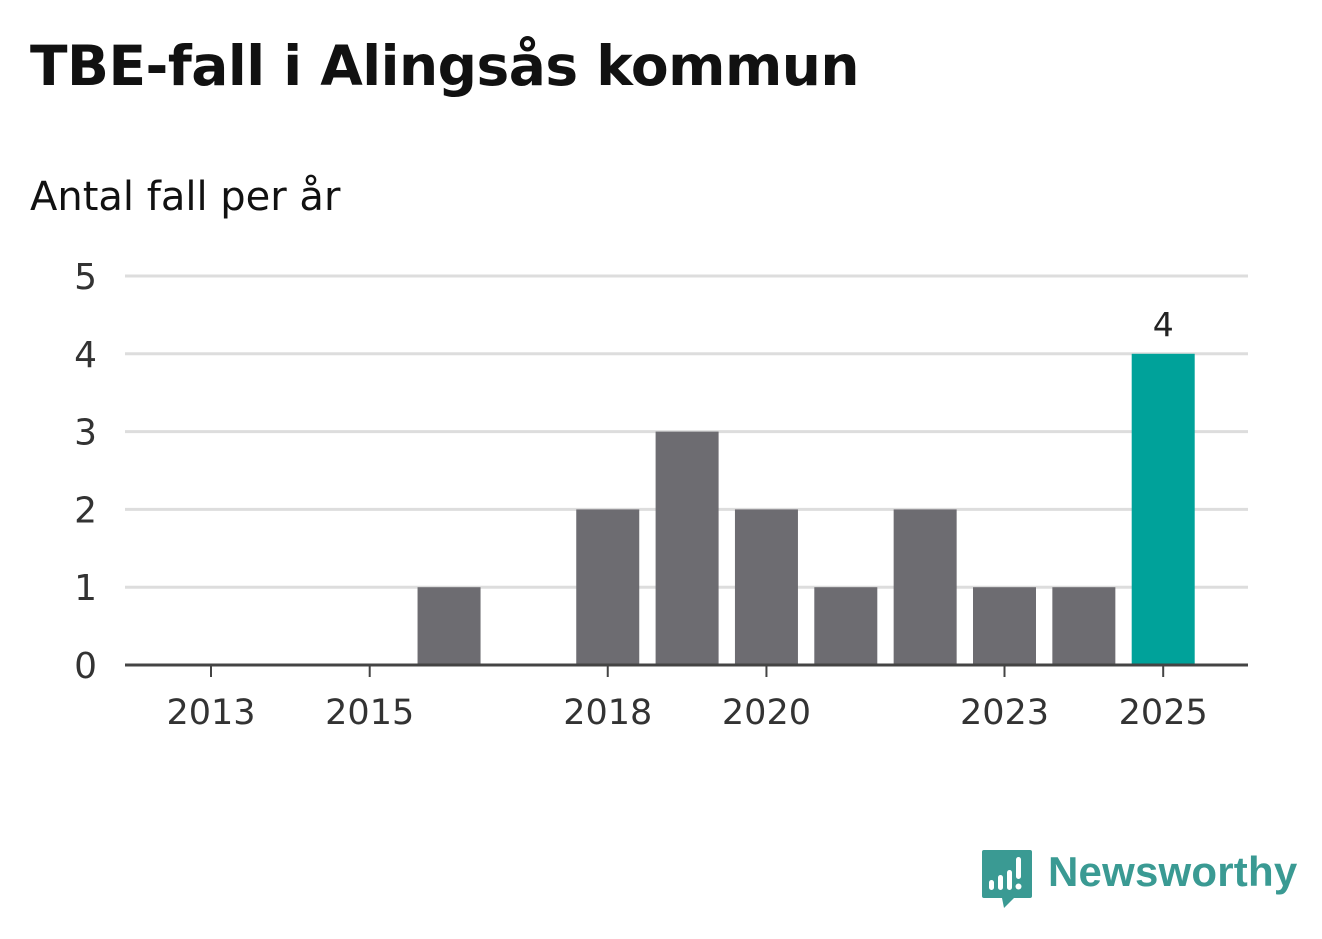  Describe the element at coordinates (1163, 509) in the screenshot. I see `bar-highlight` at that location.